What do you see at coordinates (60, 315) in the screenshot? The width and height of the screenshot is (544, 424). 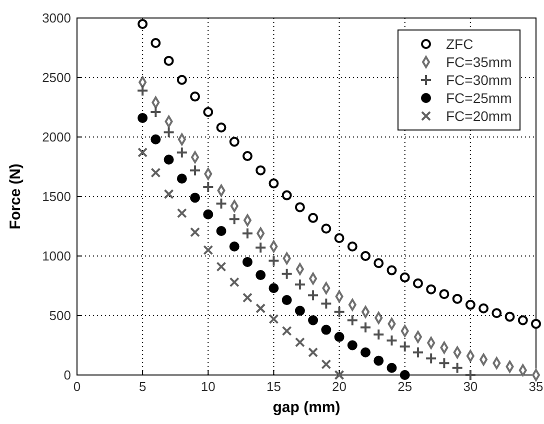 I see `y-tick-label: 500` at bounding box center [60, 315].